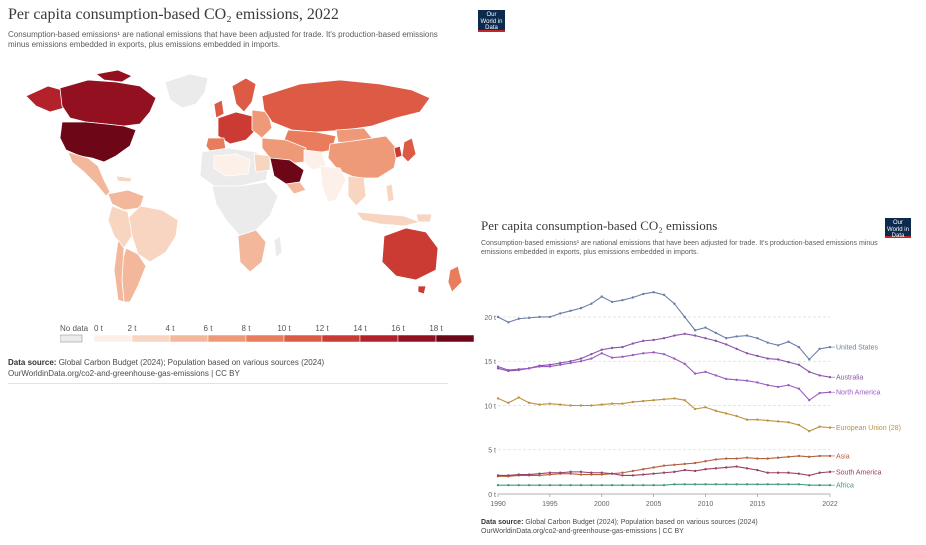  What do you see at coordinates (99, 328) in the screenshot?
I see `legend-bin-label: 0 t` at bounding box center [99, 328].